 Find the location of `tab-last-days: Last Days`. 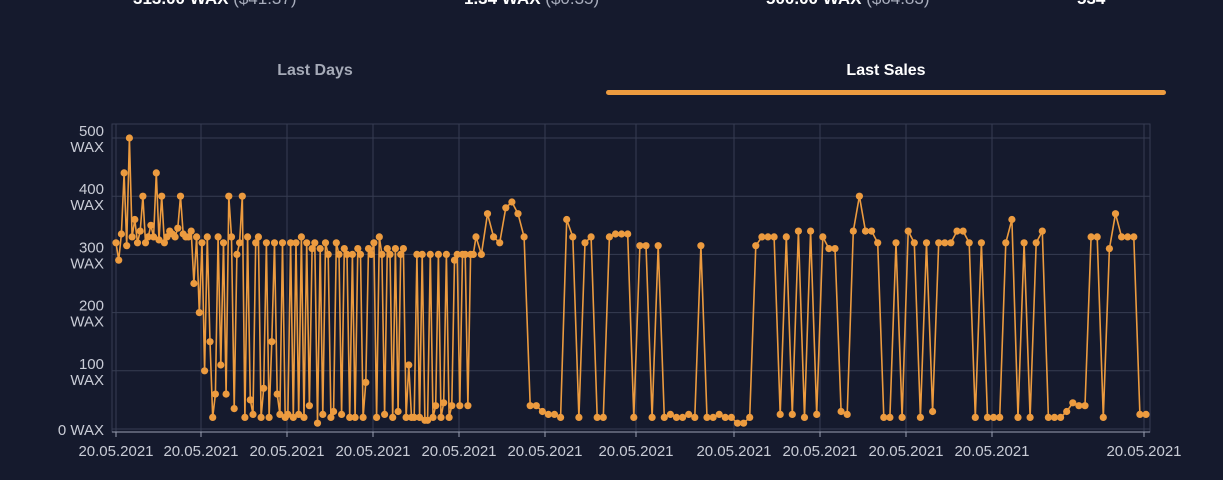

tab-last-days: Last Days is located at coordinates (315, 70).